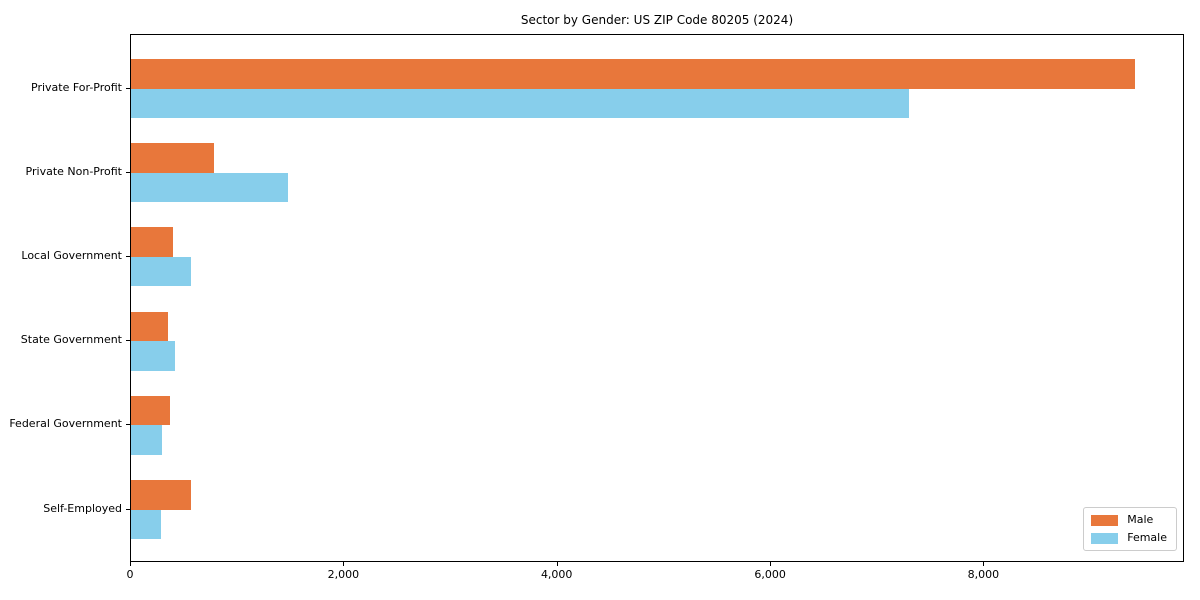 This screenshot has width=1200, height=600. I want to click on x-tick-label: 8,000, so click(983, 574).